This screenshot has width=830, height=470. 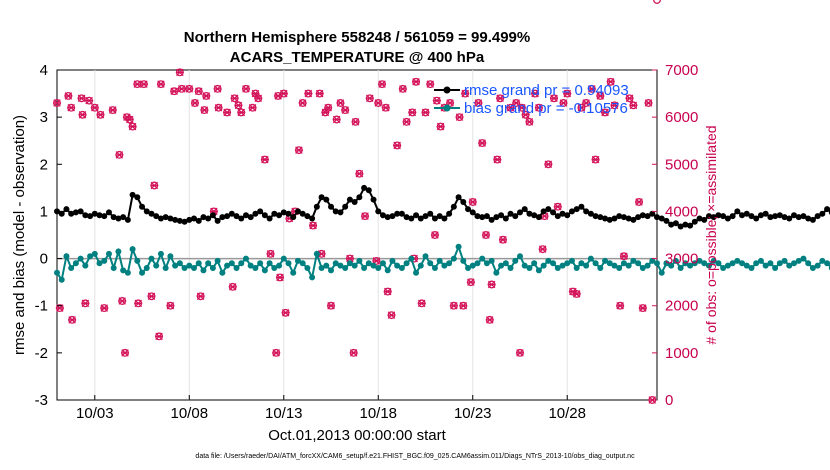 I want to click on y-tick-label: 4, so click(x=44, y=70).